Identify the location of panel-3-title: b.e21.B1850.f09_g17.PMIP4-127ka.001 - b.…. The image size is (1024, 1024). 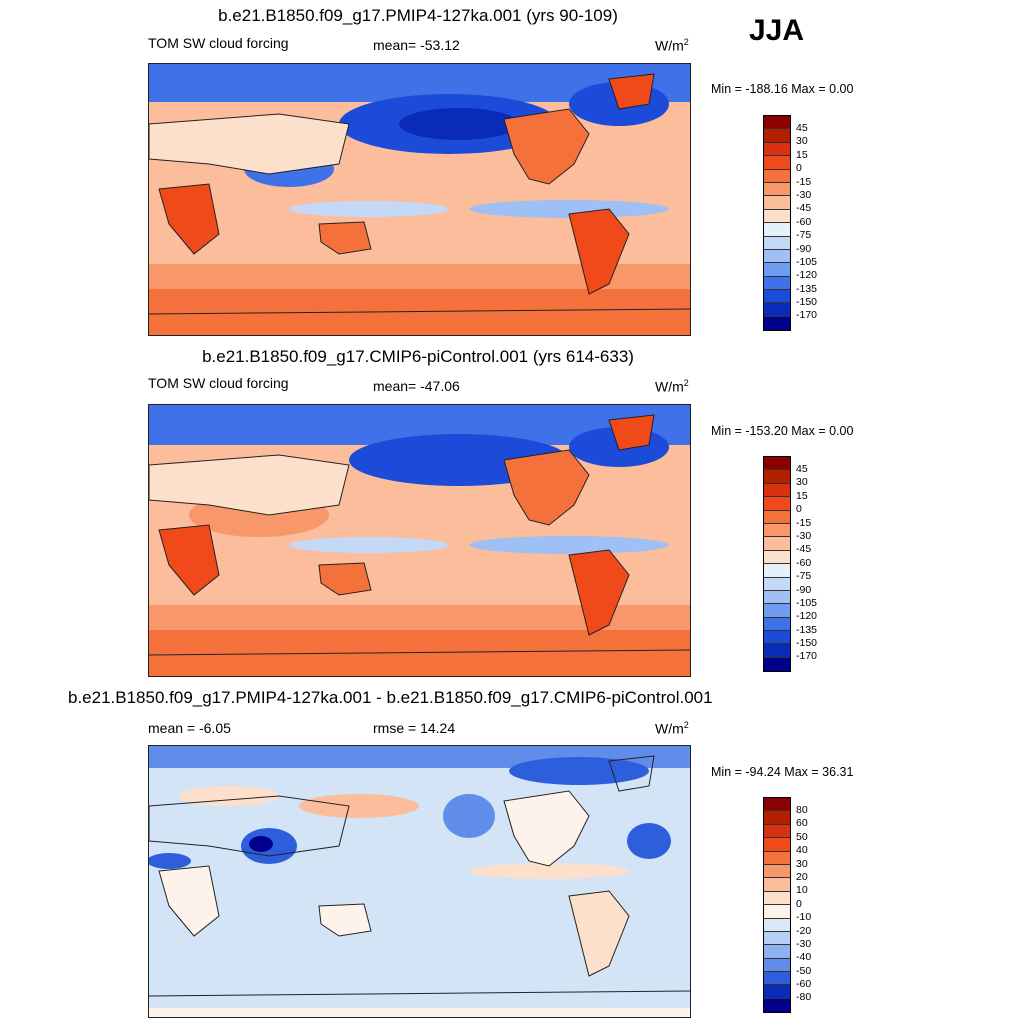
(390, 697).